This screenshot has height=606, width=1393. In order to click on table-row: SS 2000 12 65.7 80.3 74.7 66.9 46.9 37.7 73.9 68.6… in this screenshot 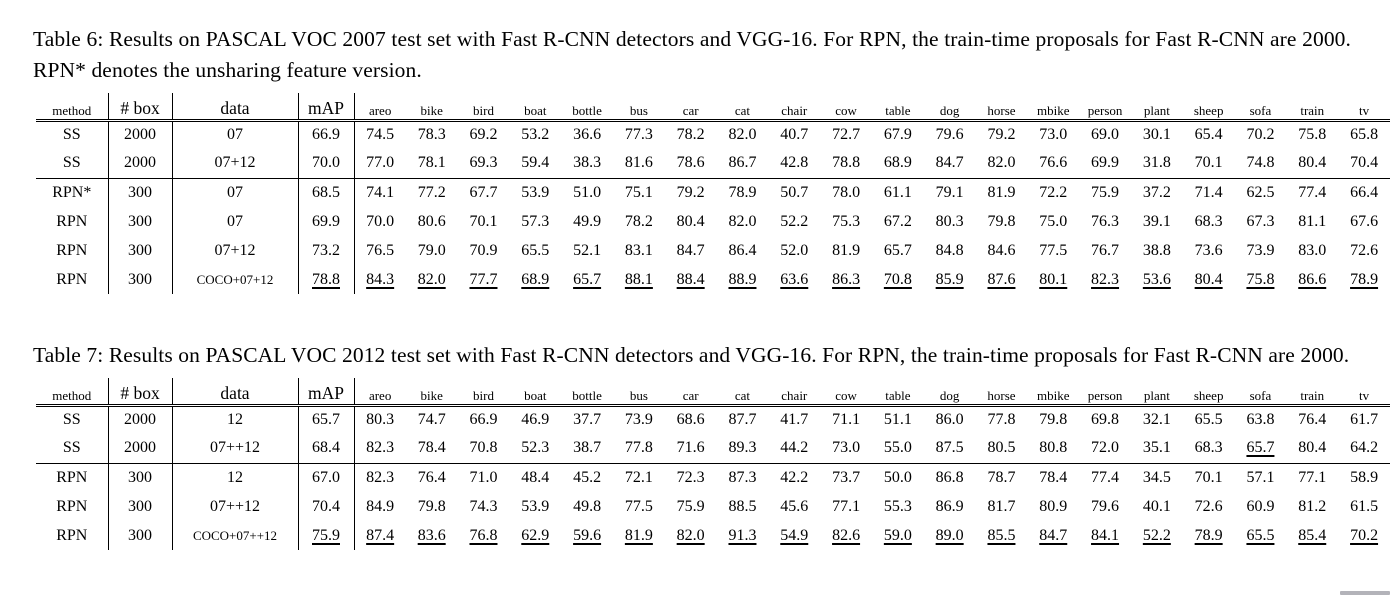, I will do `click(713, 419)`.